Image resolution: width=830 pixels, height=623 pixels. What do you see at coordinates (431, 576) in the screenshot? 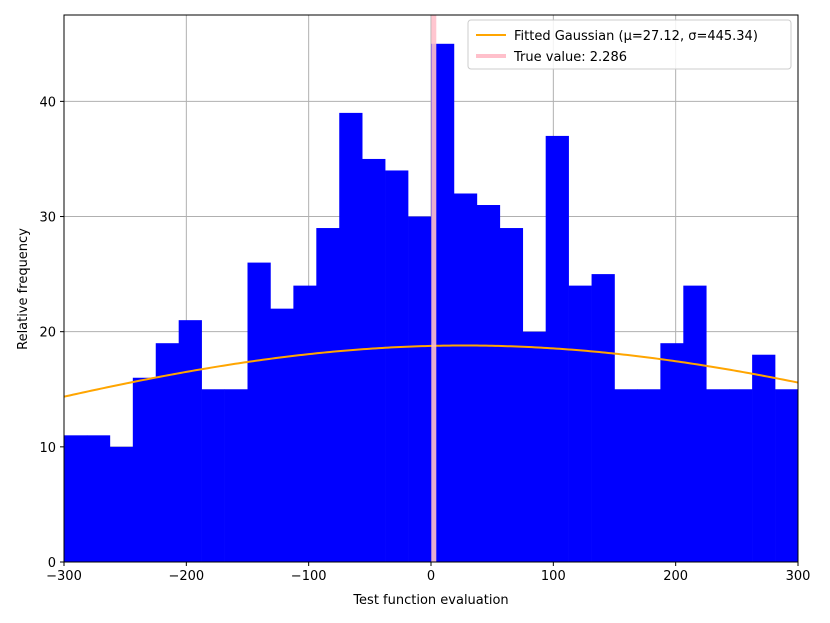
I see `x-tick-label: 0` at bounding box center [431, 576].